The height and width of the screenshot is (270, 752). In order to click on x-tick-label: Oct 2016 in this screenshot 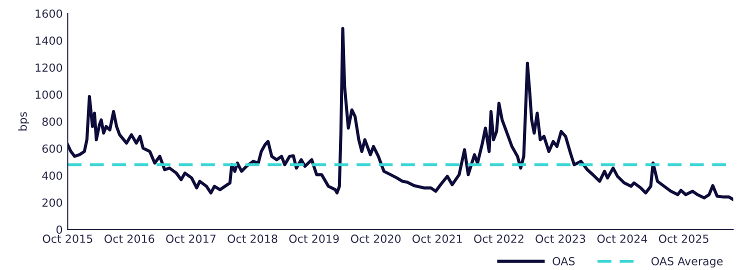, I will do `click(129, 238)`.